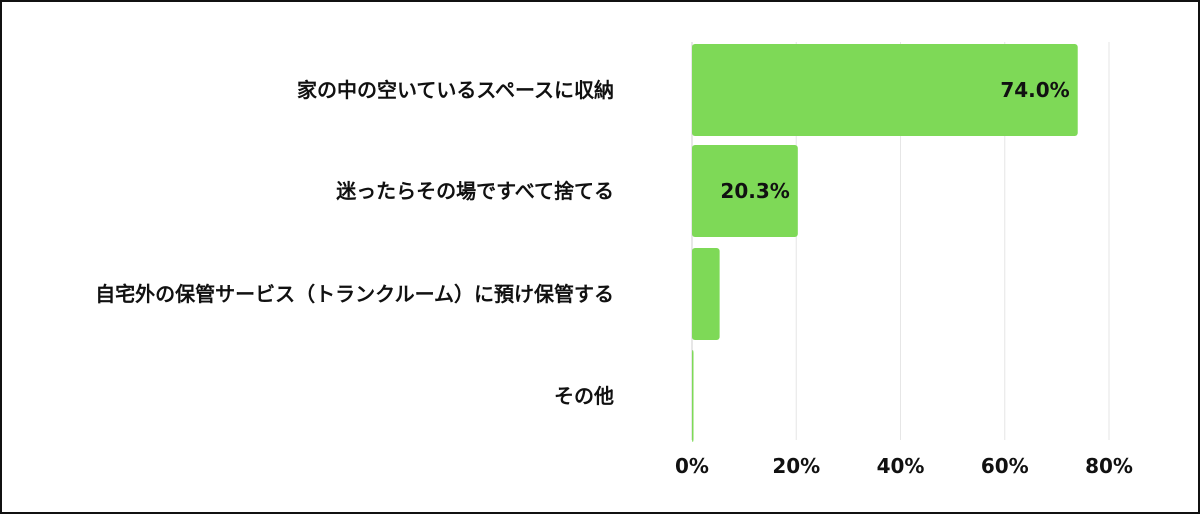  I want to click on x-tick-label: 80%, so click(1109, 466).